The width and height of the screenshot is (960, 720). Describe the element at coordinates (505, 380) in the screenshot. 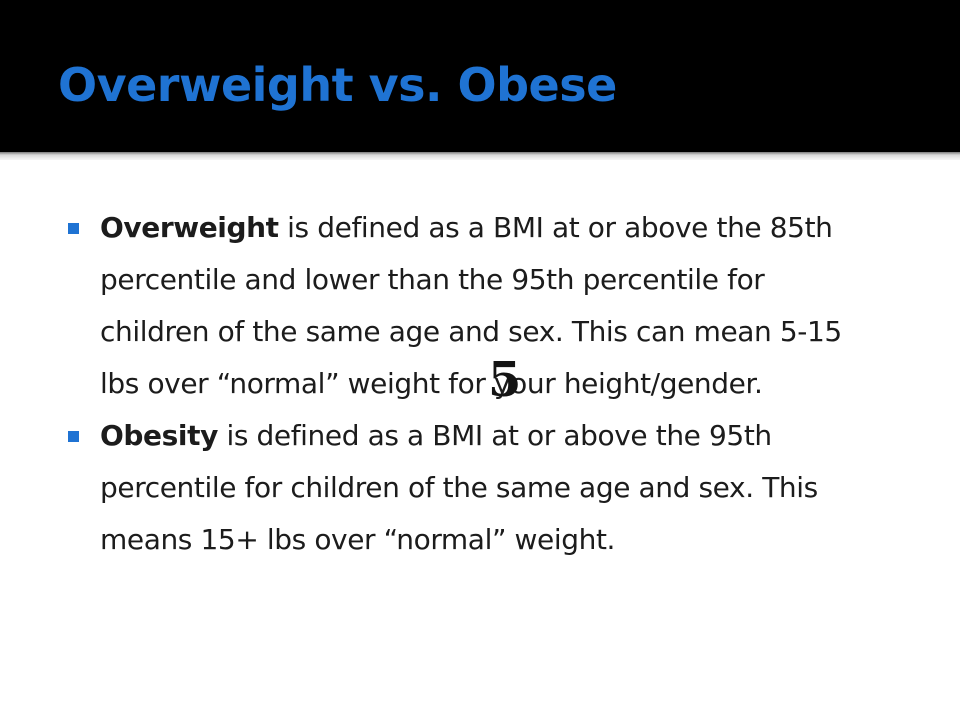

I see `overlay-number: 5` at that location.